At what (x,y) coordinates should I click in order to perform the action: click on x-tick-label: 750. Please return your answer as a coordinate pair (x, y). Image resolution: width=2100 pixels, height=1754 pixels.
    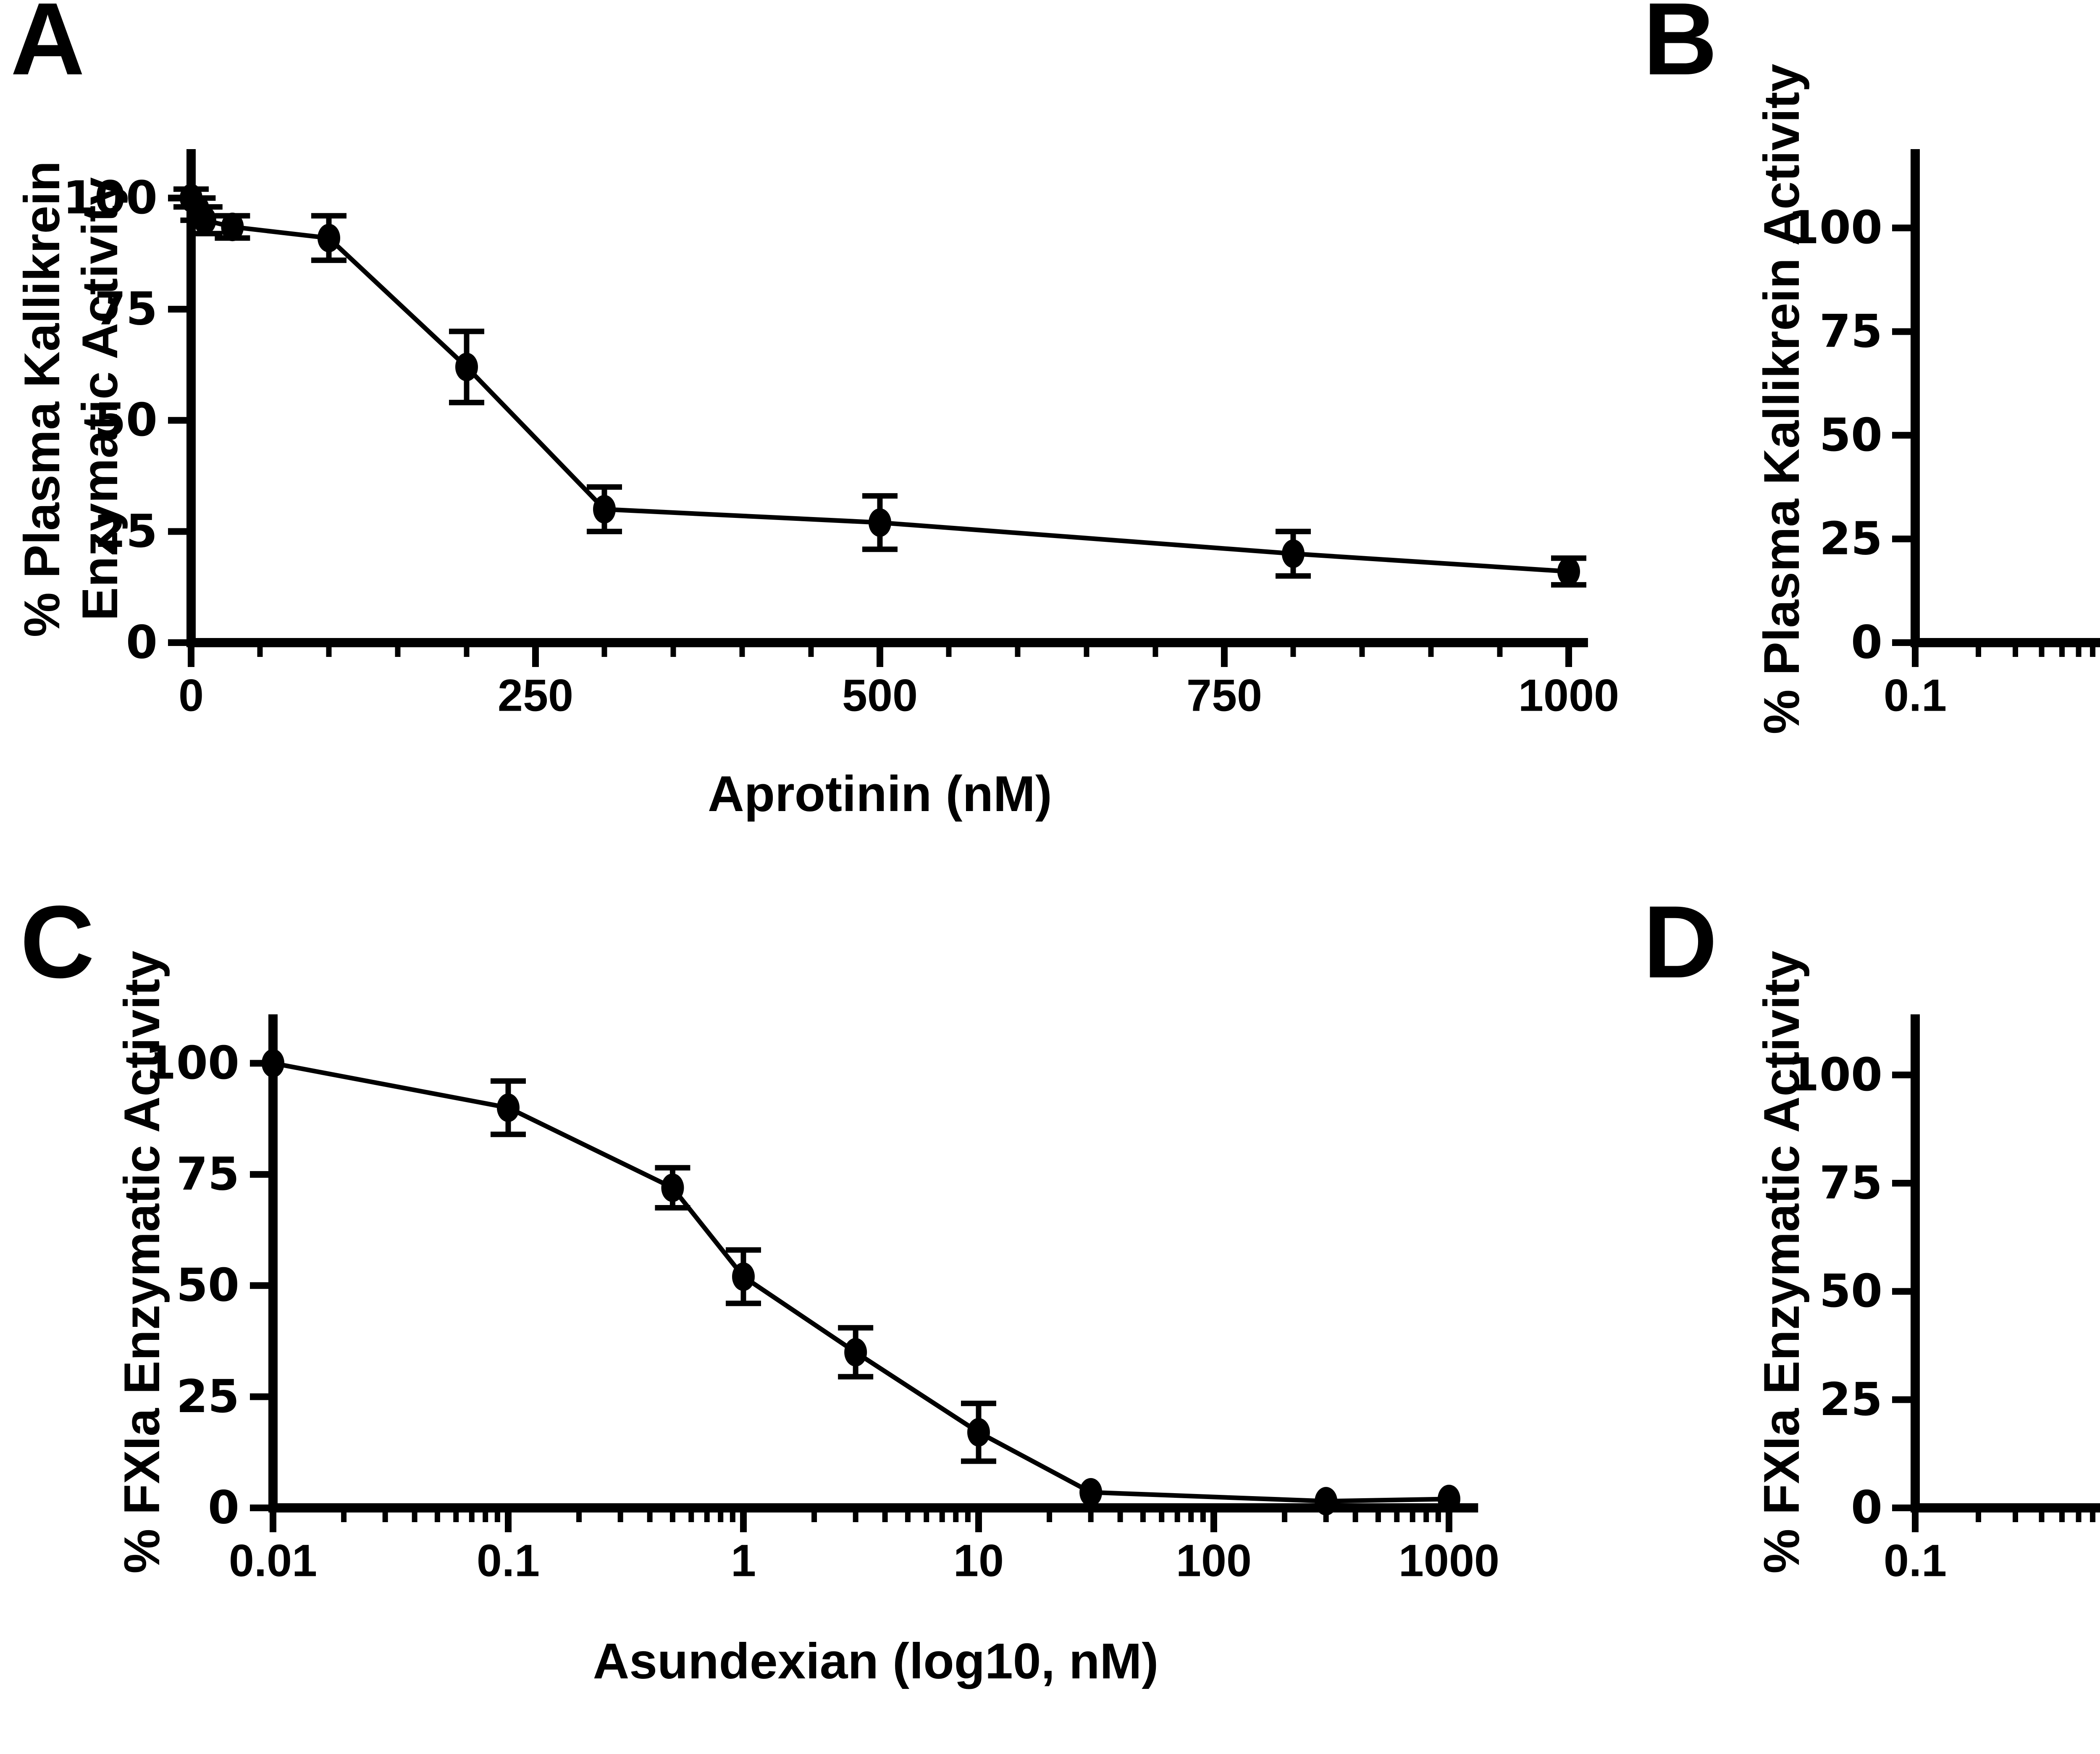
    Looking at the image, I should click on (1224, 695).